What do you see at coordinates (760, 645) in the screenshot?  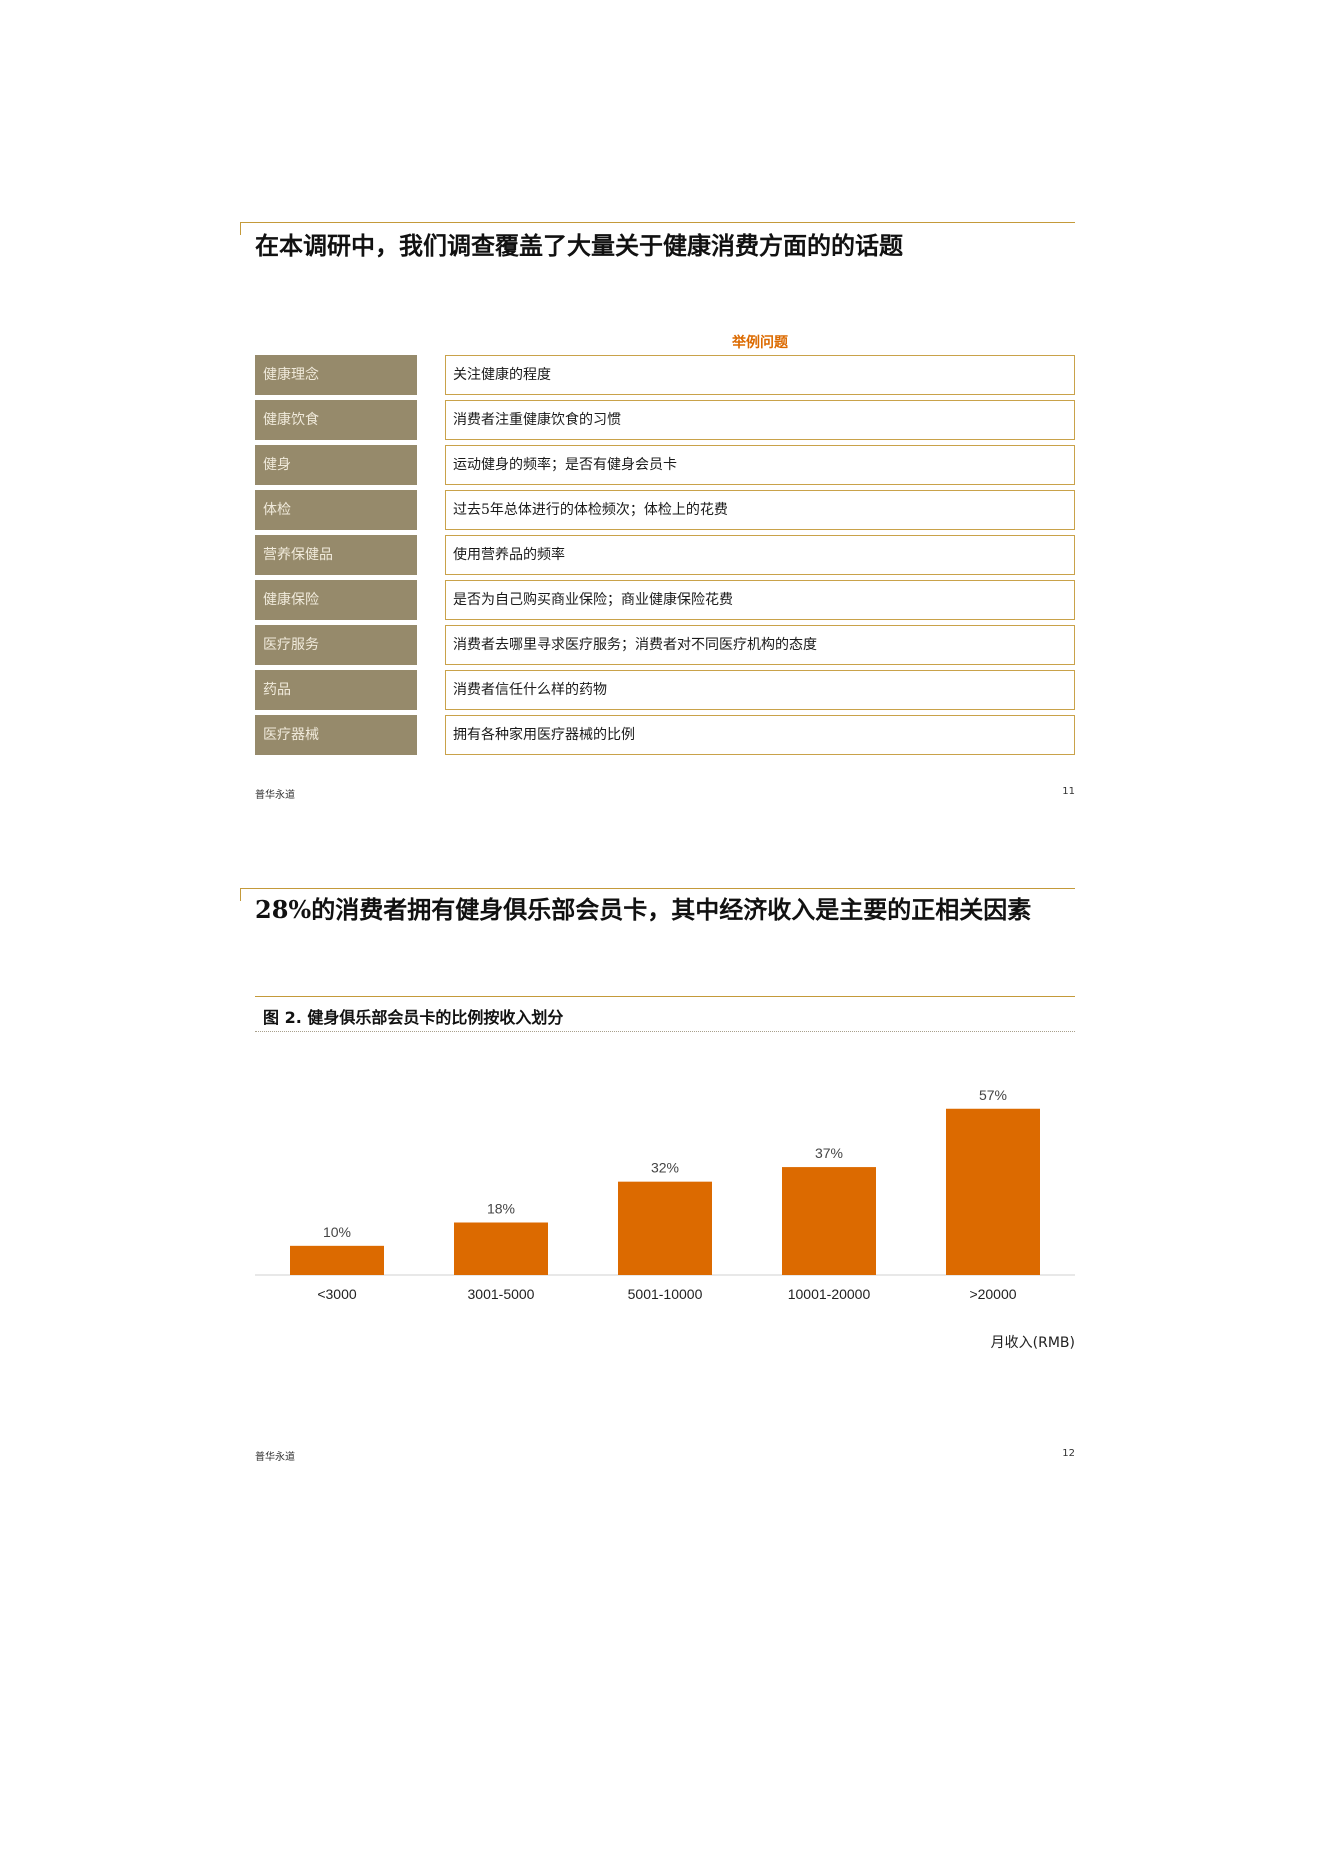 I see `question-cell: 消费者去哪里寻求医疗服务；消费者对不同医疗机构的态度` at bounding box center [760, 645].